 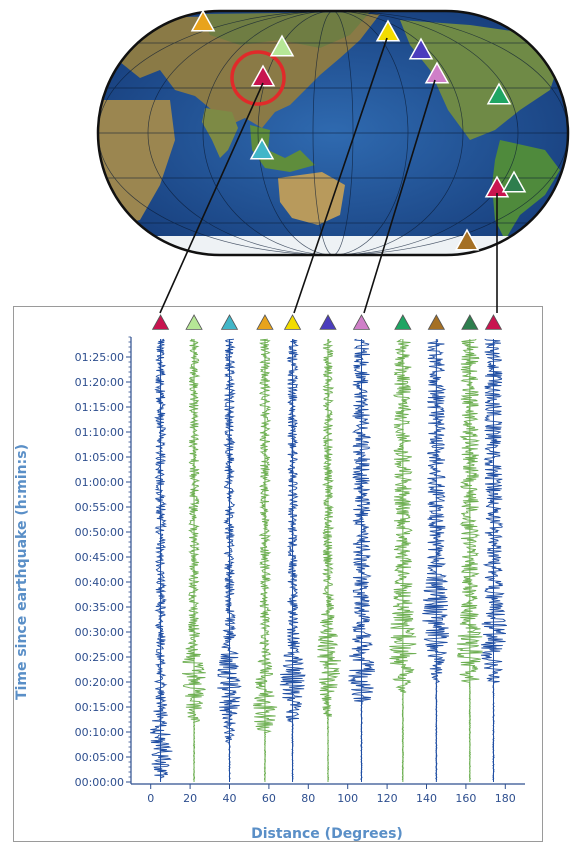 What do you see at coordinates (99, 532) in the screenshot?
I see `y-tick-label: 00:50:00` at bounding box center [99, 532].